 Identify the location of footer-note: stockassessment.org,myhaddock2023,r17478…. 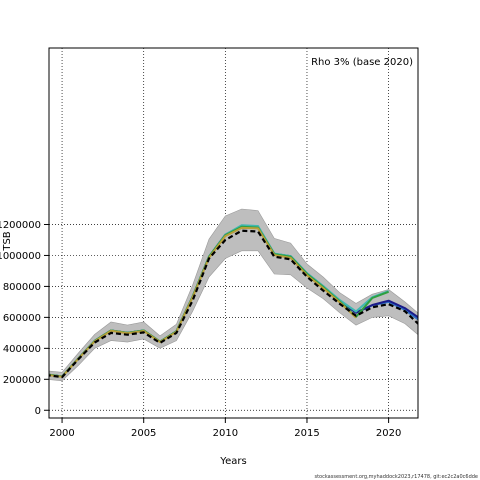
(396, 477).